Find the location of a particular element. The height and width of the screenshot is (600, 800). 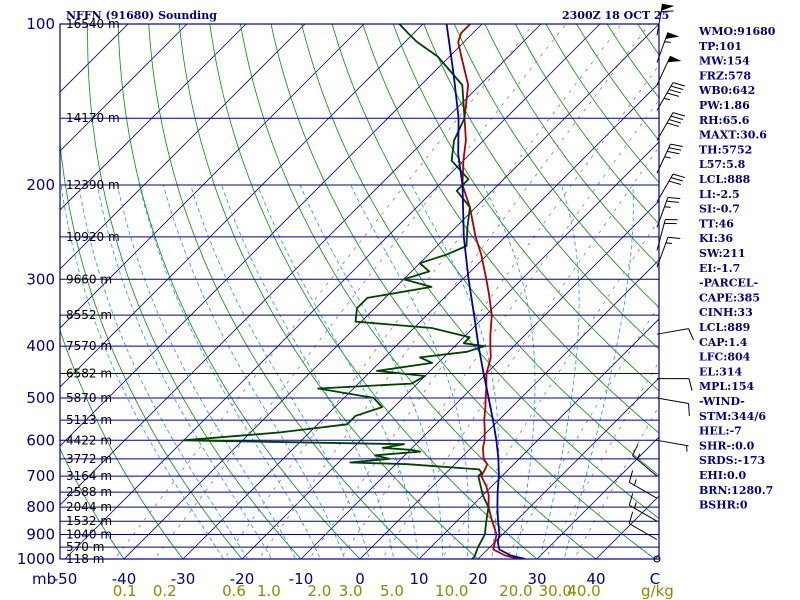

index-item: SW:211 is located at coordinates (722, 253).